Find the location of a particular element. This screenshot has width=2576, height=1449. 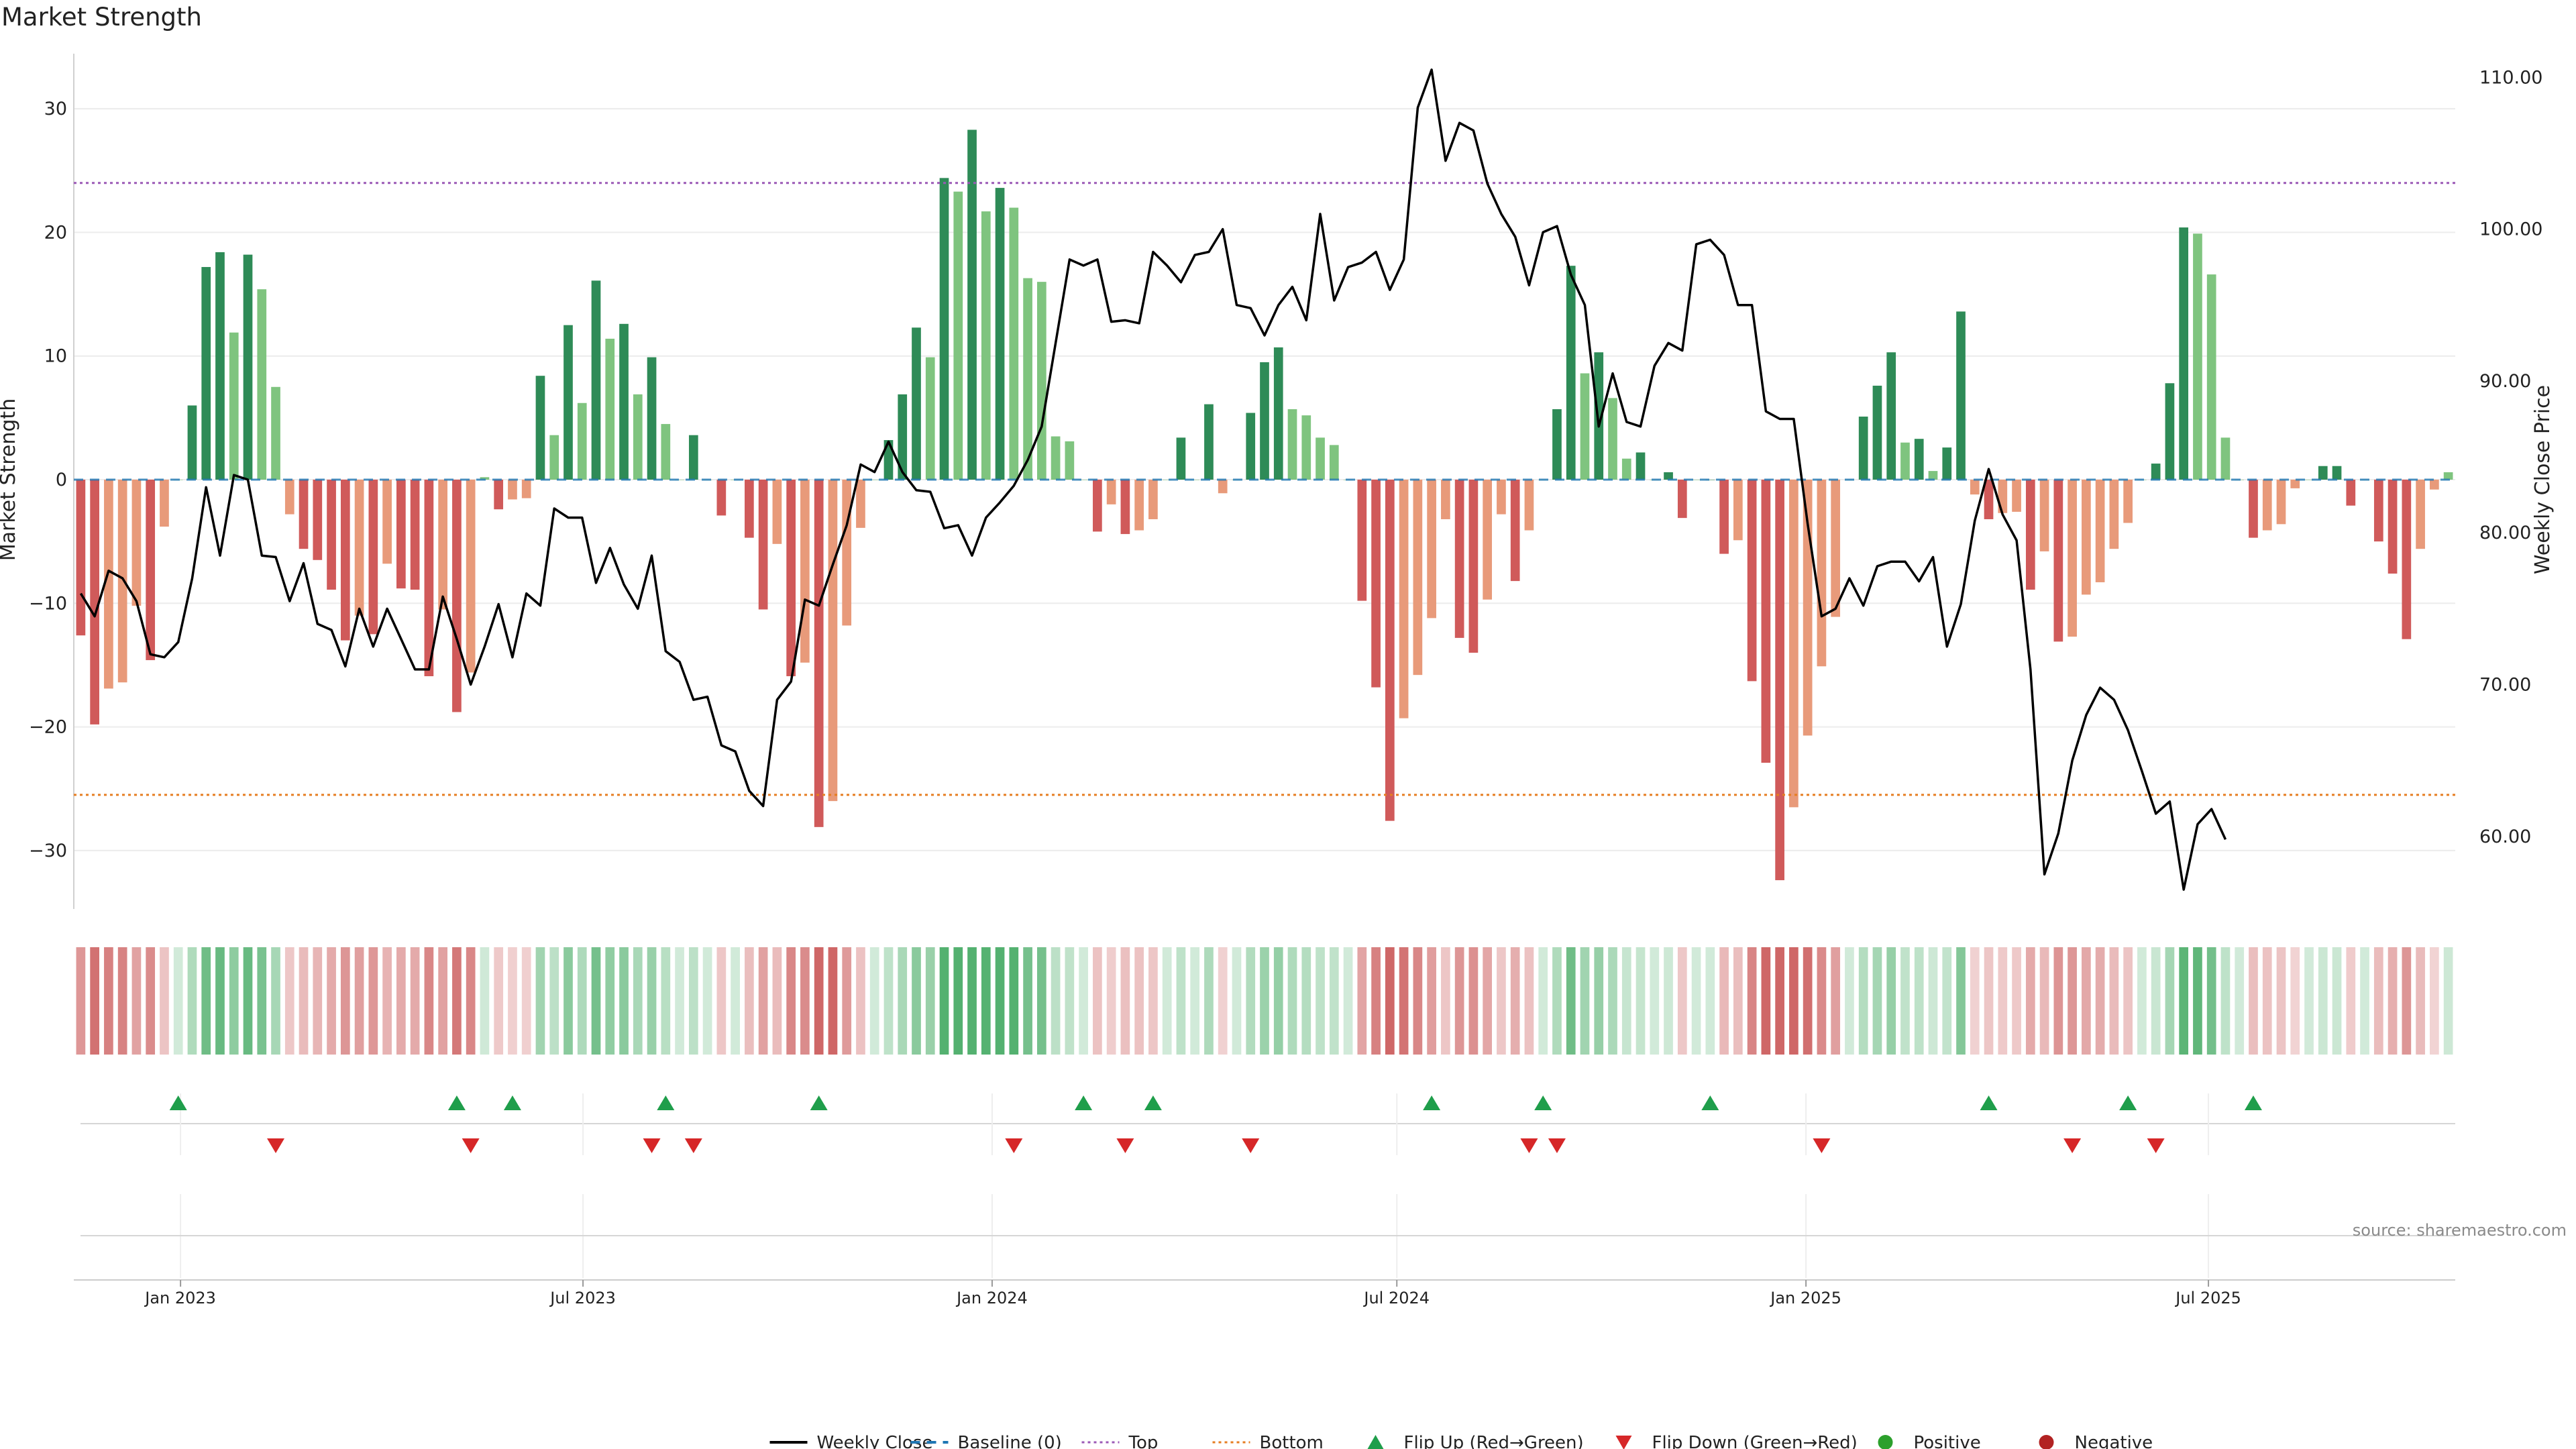

y-tick-label-left: 30 is located at coordinates (55, 109).